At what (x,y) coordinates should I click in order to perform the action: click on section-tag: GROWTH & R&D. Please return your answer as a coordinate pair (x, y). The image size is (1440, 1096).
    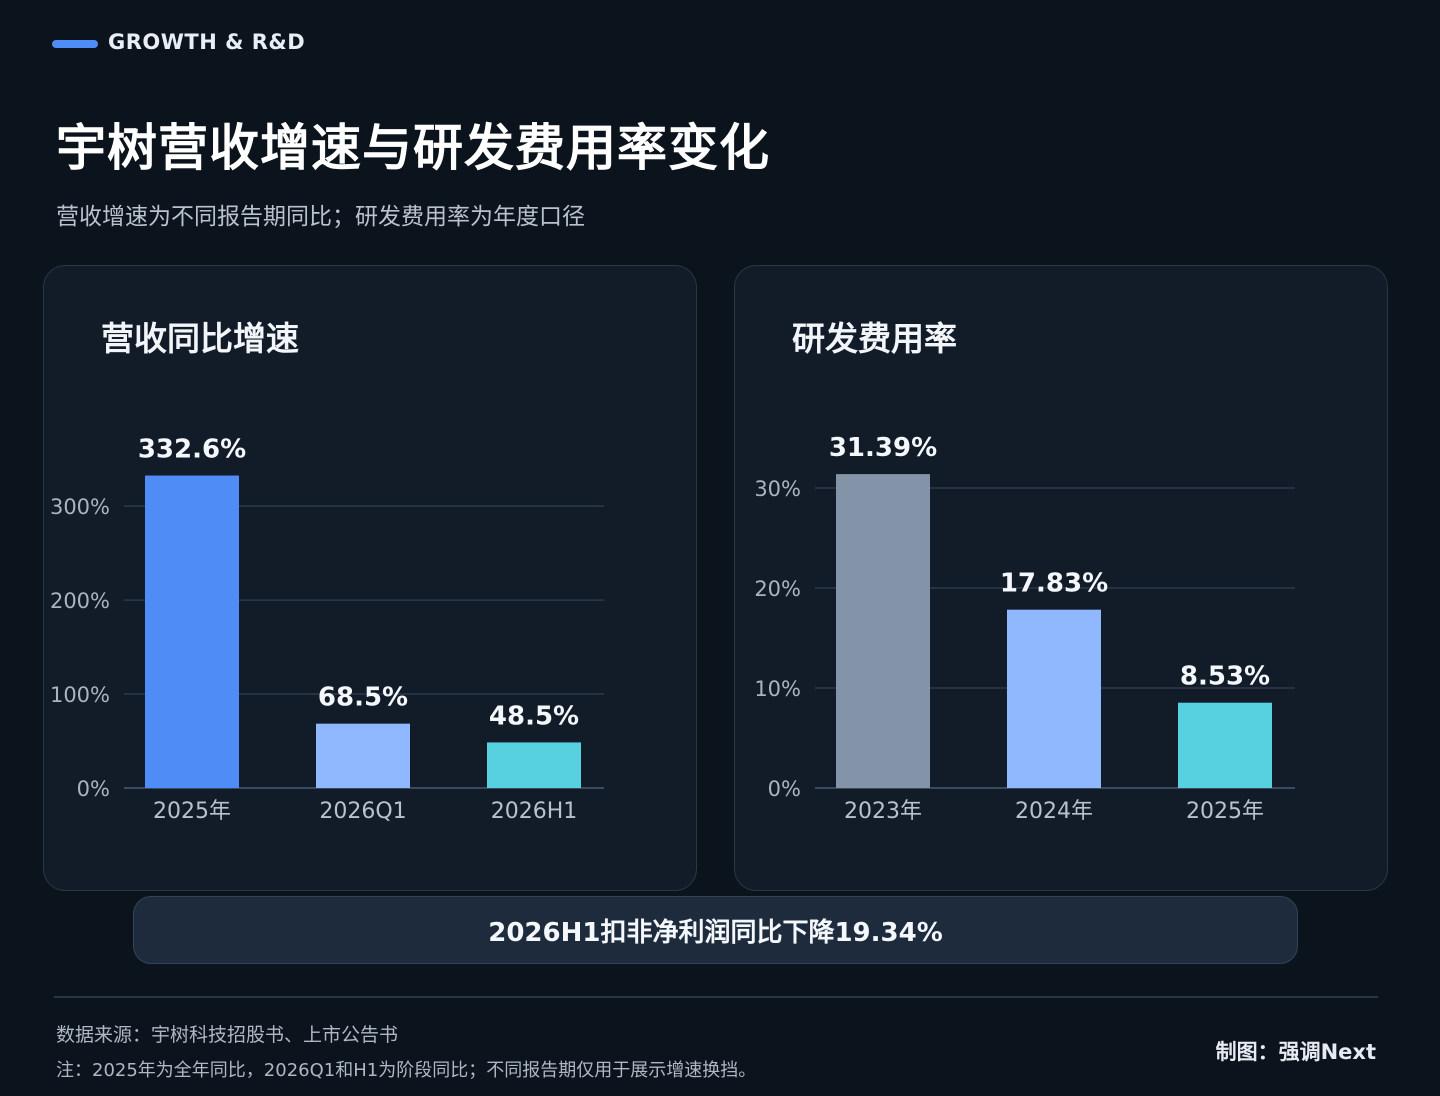
    Looking at the image, I should click on (207, 42).